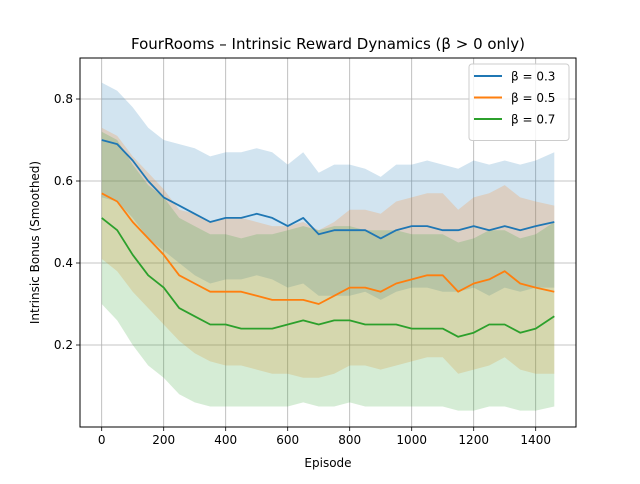  What do you see at coordinates (63, 263) in the screenshot?
I see `y-tick-label: 0.4` at bounding box center [63, 263].